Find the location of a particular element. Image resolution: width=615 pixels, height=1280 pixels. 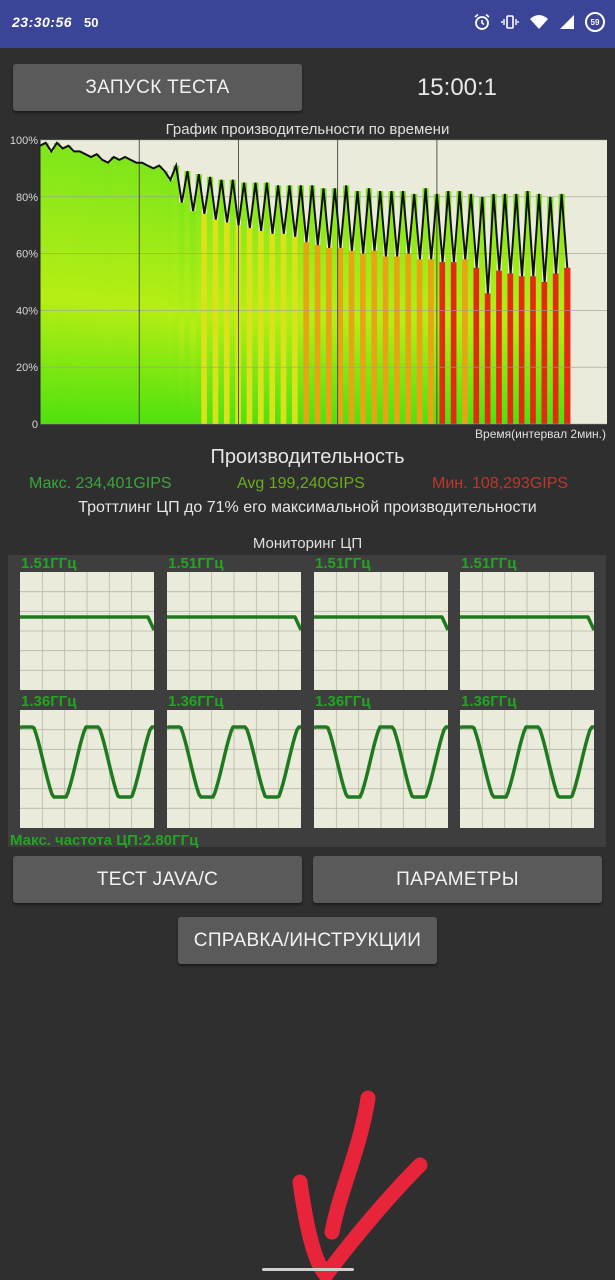

min-performance: Мин. 108,293GIPS is located at coordinates (500, 483).